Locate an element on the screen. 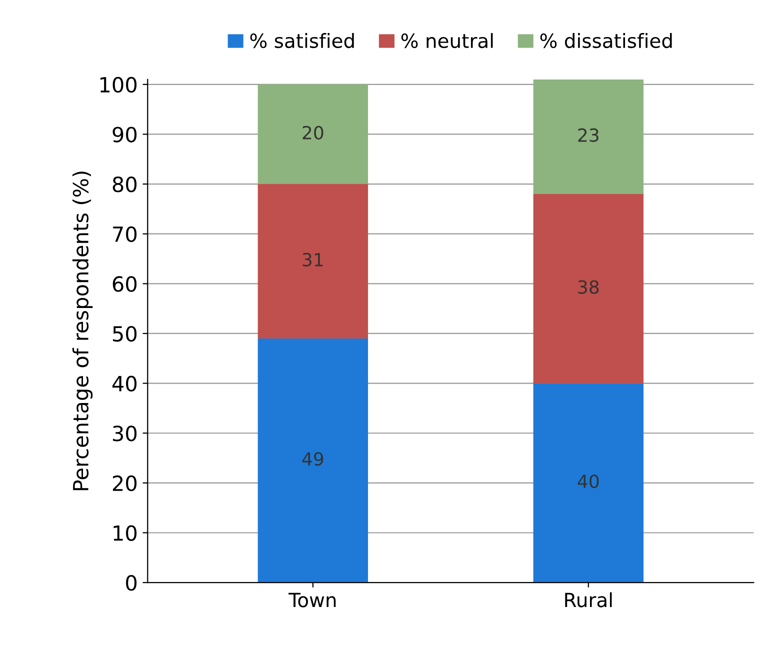  data-label: 40 is located at coordinates (588, 481).